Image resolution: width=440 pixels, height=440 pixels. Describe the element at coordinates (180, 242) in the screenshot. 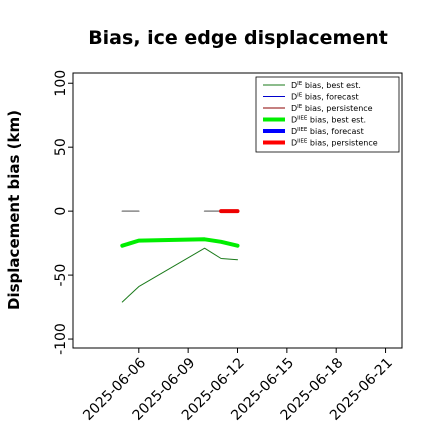

I see `series-line-iiee_best` at that location.